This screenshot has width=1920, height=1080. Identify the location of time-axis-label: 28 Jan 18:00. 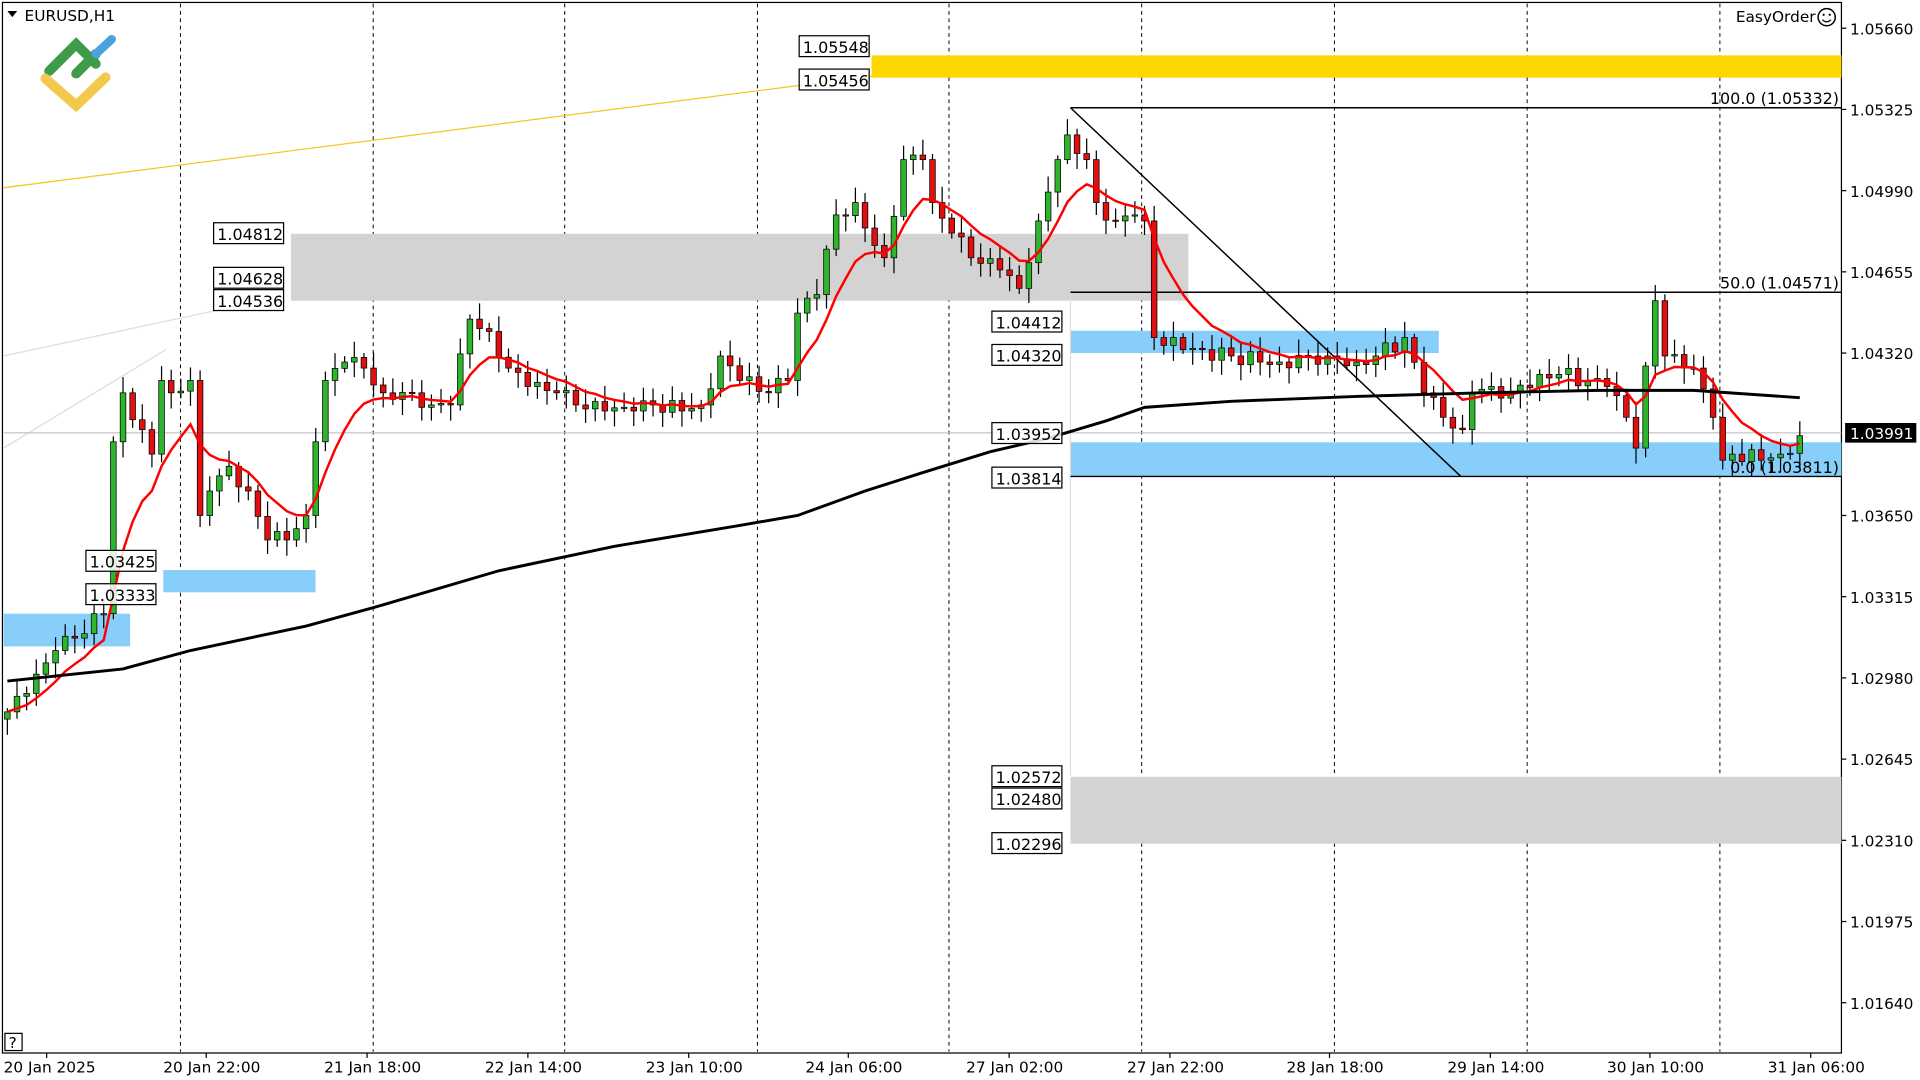
(1335, 1068).